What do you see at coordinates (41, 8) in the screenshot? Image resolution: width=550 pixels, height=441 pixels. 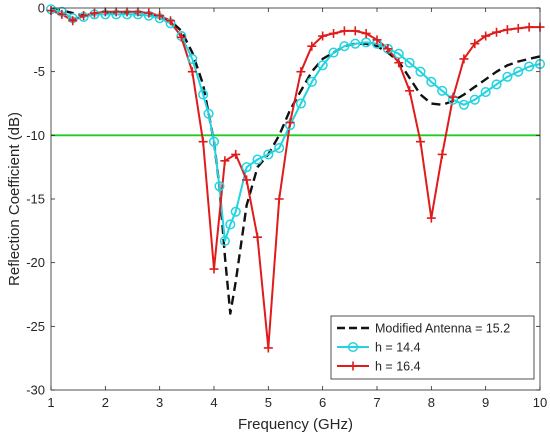 I see `y-tick-label: 0` at bounding box center [41, 8].